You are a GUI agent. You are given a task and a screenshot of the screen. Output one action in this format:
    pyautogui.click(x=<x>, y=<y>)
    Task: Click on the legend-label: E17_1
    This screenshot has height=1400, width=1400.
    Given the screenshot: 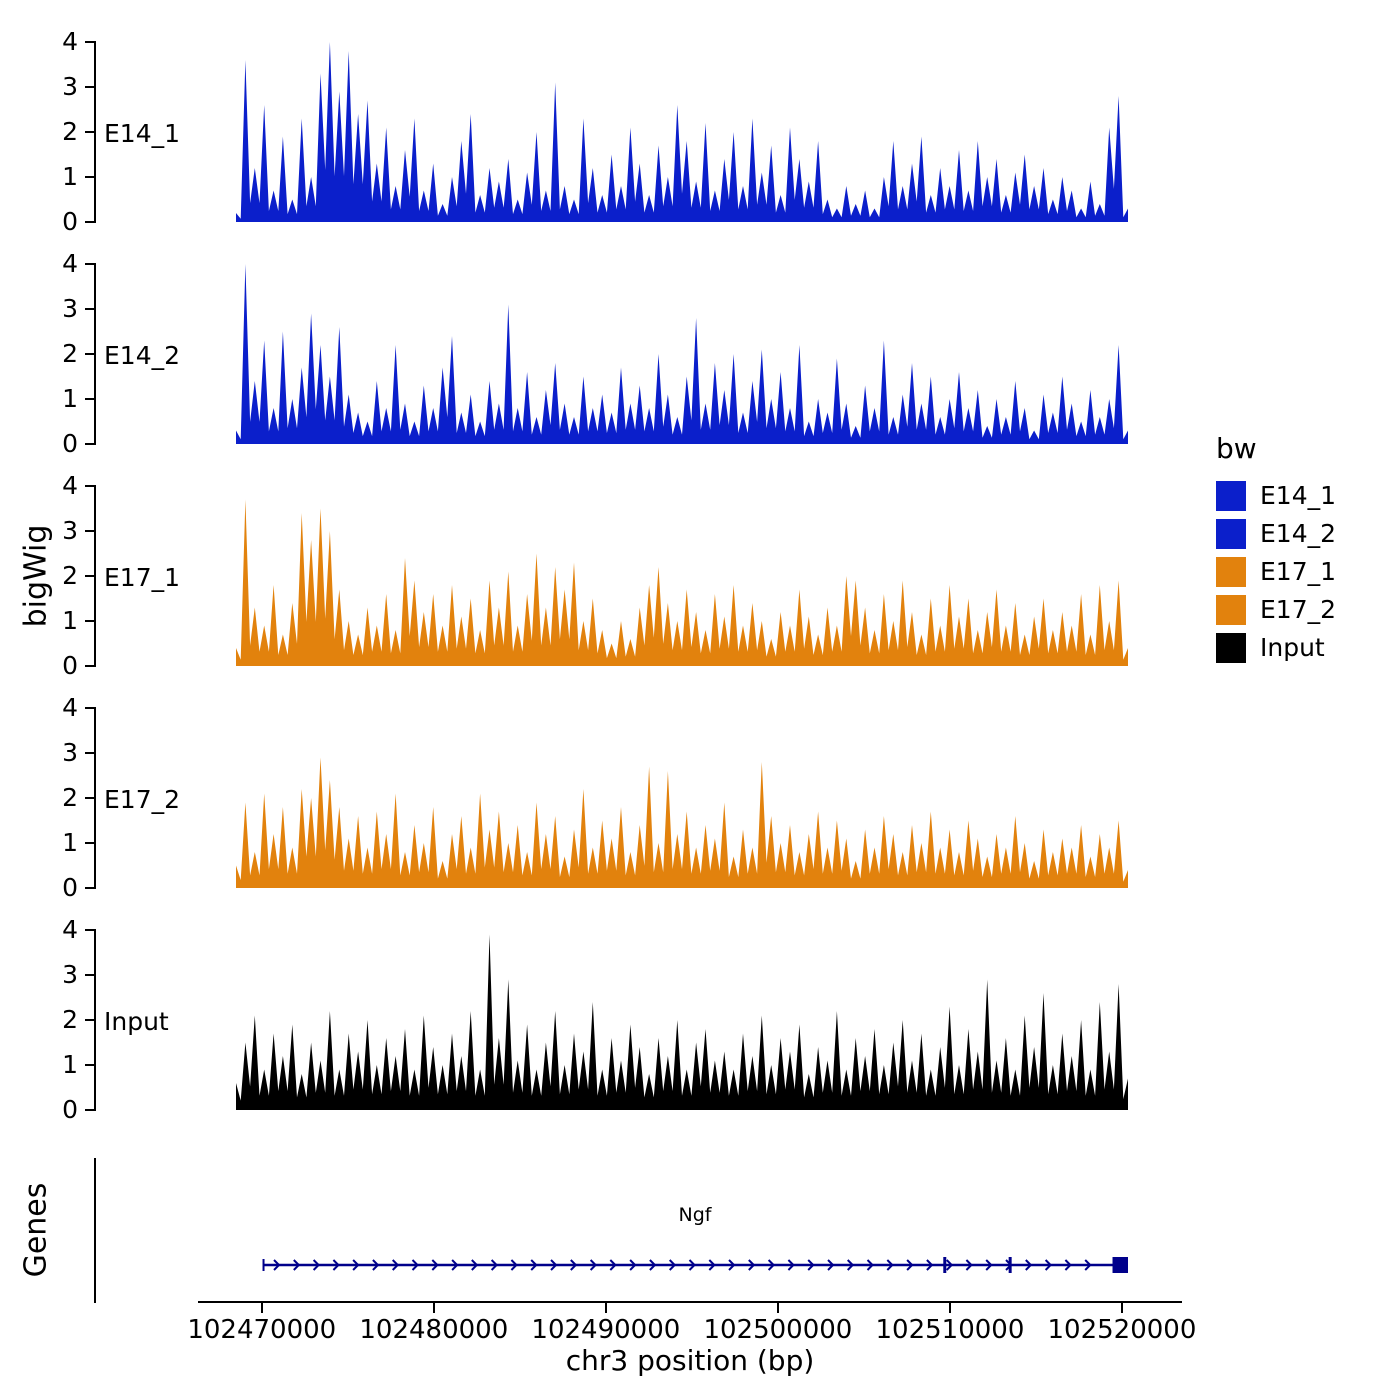 What is the action you would take?
    pyautogui.click(x=1298, y=571)
    